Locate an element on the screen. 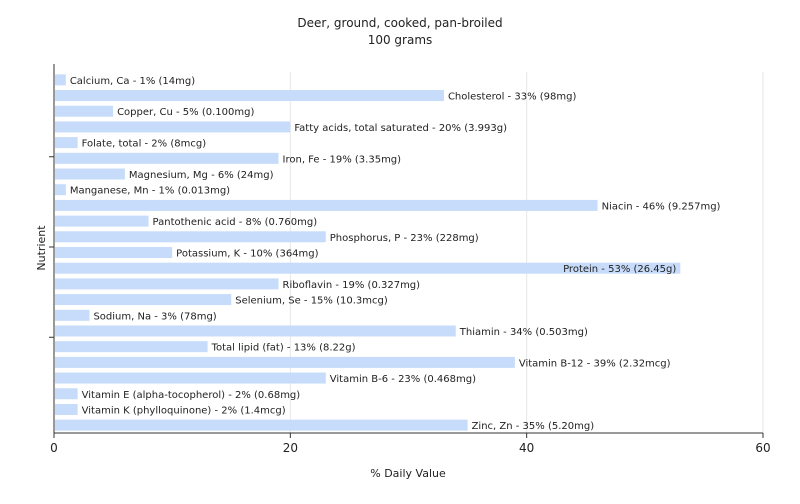 The height and width of the screenshot is (504, 800). bar-label: Manganese, Mn - 1% (0.013mg) is located at coordinates (150, 191).